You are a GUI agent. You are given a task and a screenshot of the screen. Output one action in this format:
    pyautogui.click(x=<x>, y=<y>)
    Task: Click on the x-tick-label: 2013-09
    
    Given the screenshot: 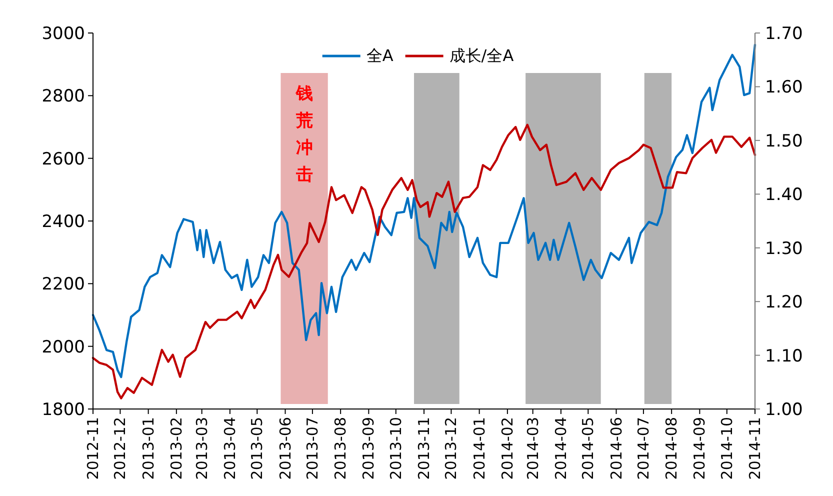 What is the action you would take?
    pyautogui.click(x=369, y=448)
    